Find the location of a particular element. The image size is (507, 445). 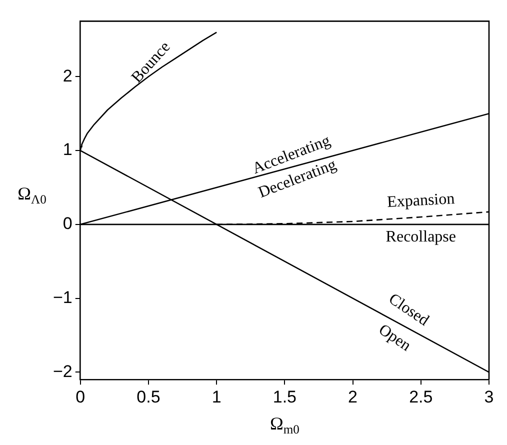

x-tick-label: 1.5 is located at coordinates (284, 396).